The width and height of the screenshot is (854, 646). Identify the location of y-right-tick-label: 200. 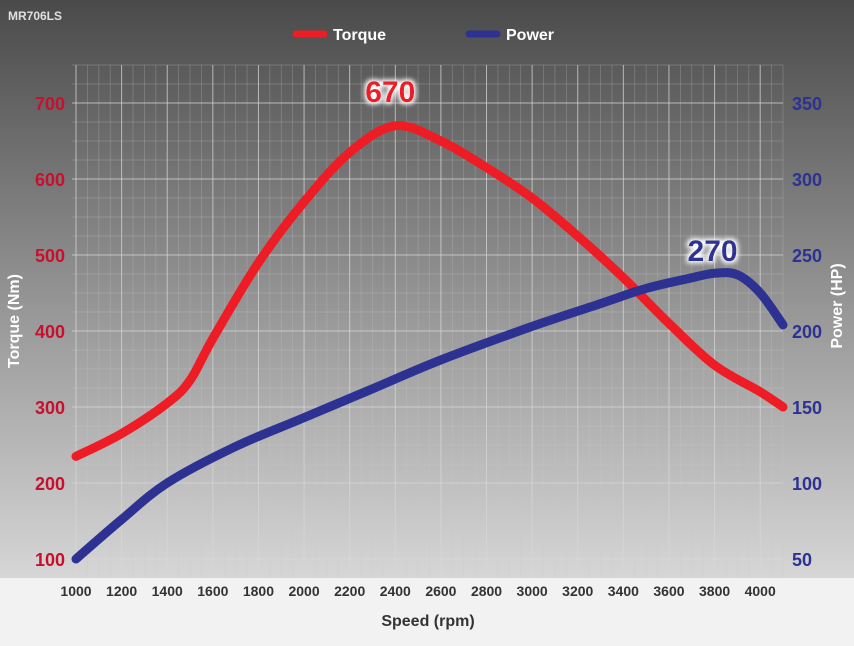
(807, 332).